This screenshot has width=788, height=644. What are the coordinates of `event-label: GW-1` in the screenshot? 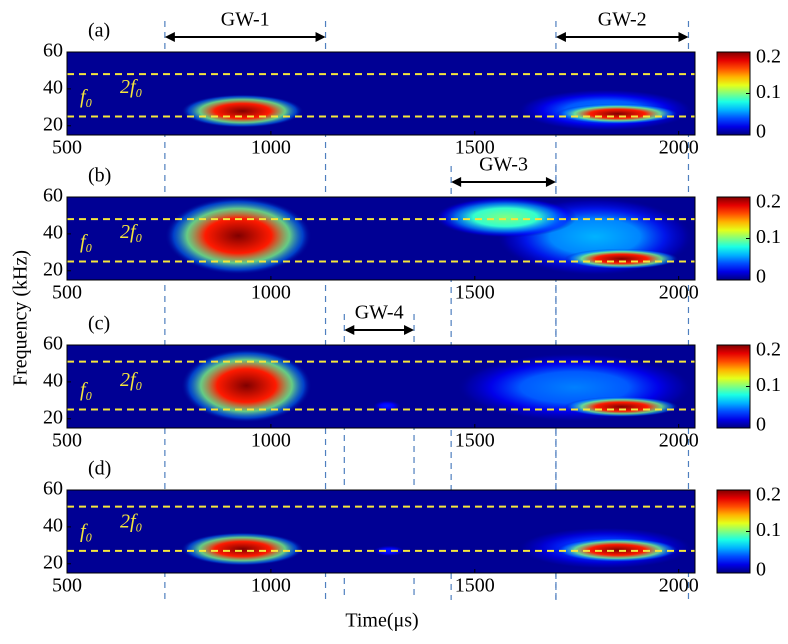 It's located at (245, 20).